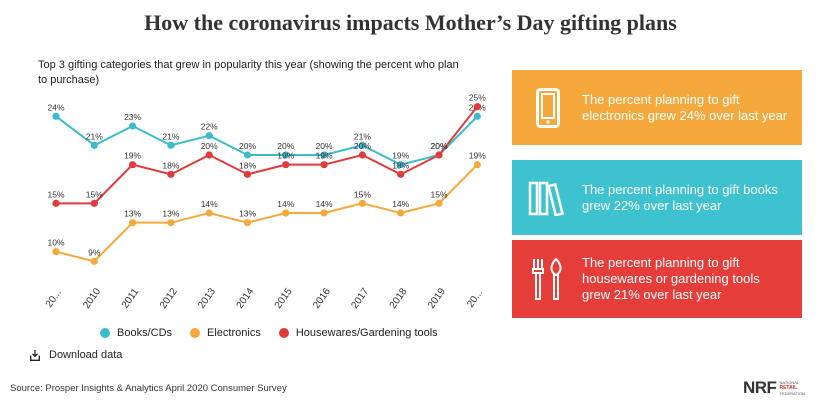 The image size is (821, 409). What do you see at coordinates (195, 333) in the screenshot?
I see `legend-dot-electronics` at bounding box center [195, 333].